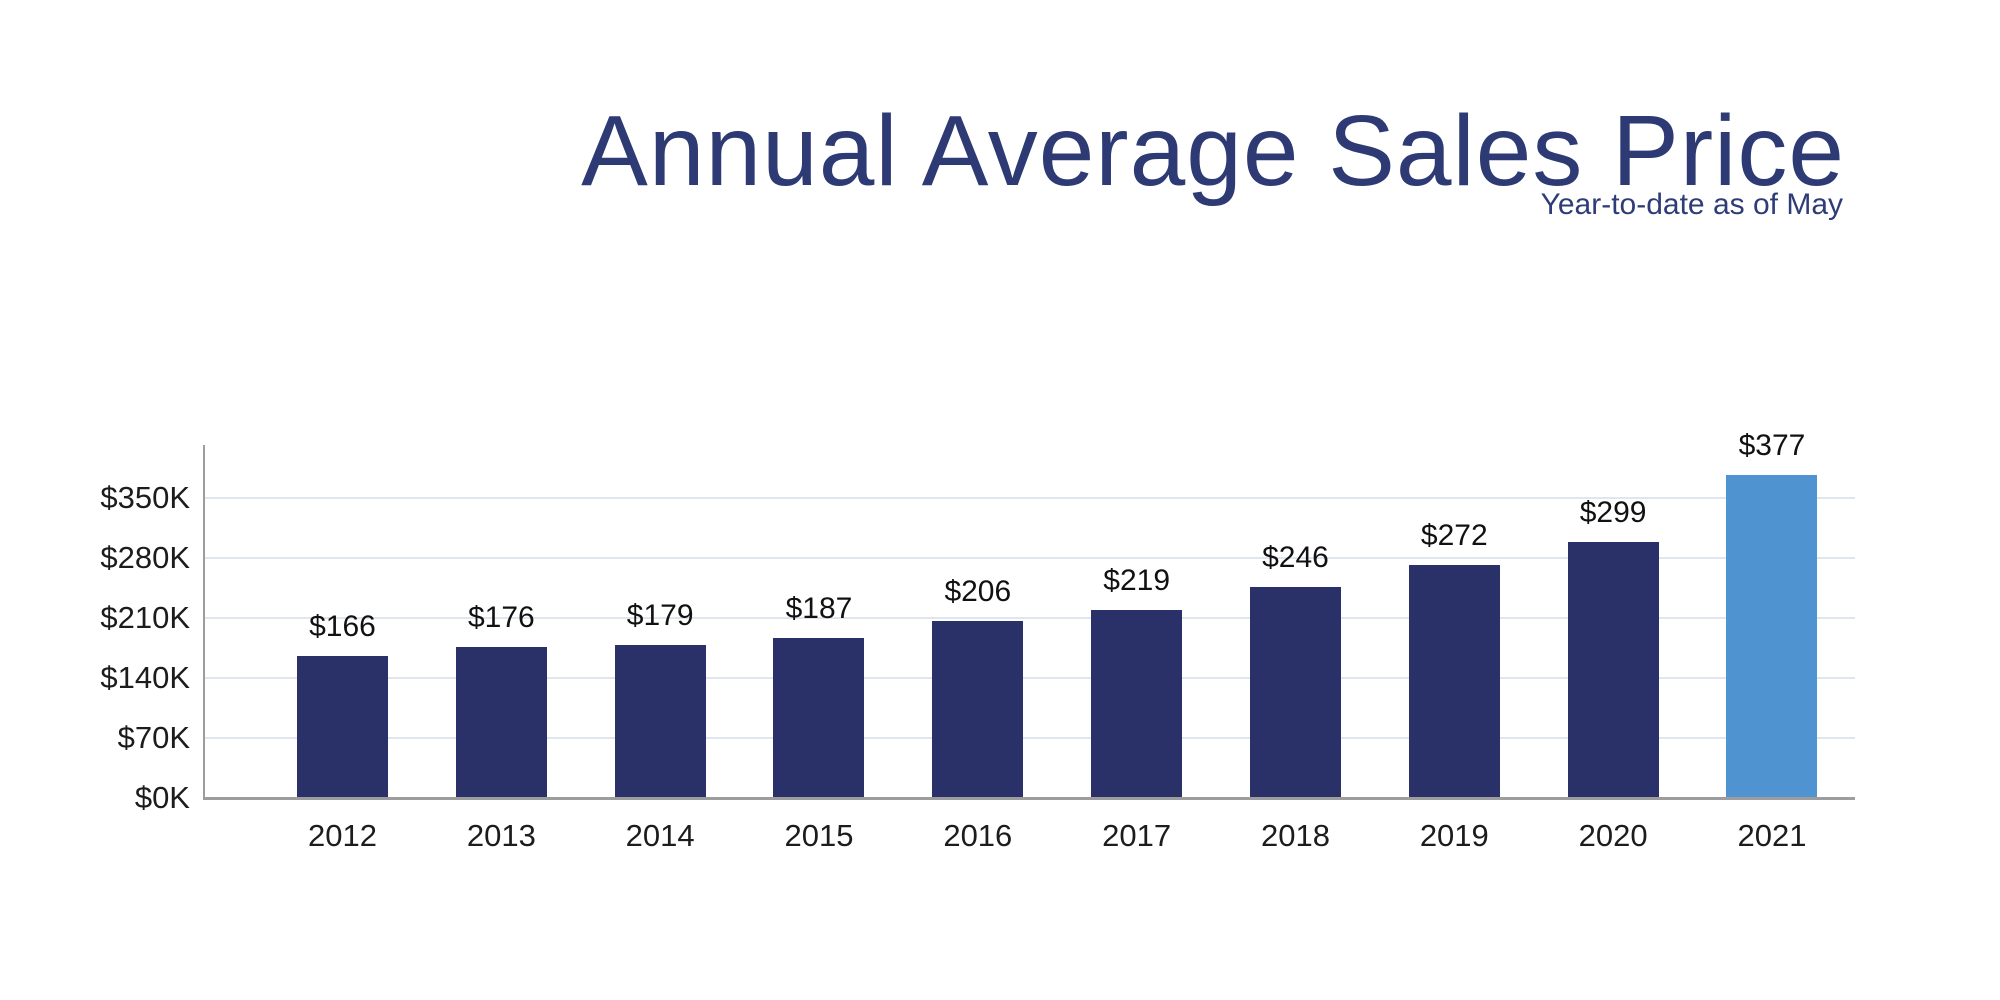 The height and width of the screenshot is (1000, 2000). What do you see at coordinates (162, 797) in the screenshot?
I see `y-tick-label: $0K` at bounding box center [162, 797].